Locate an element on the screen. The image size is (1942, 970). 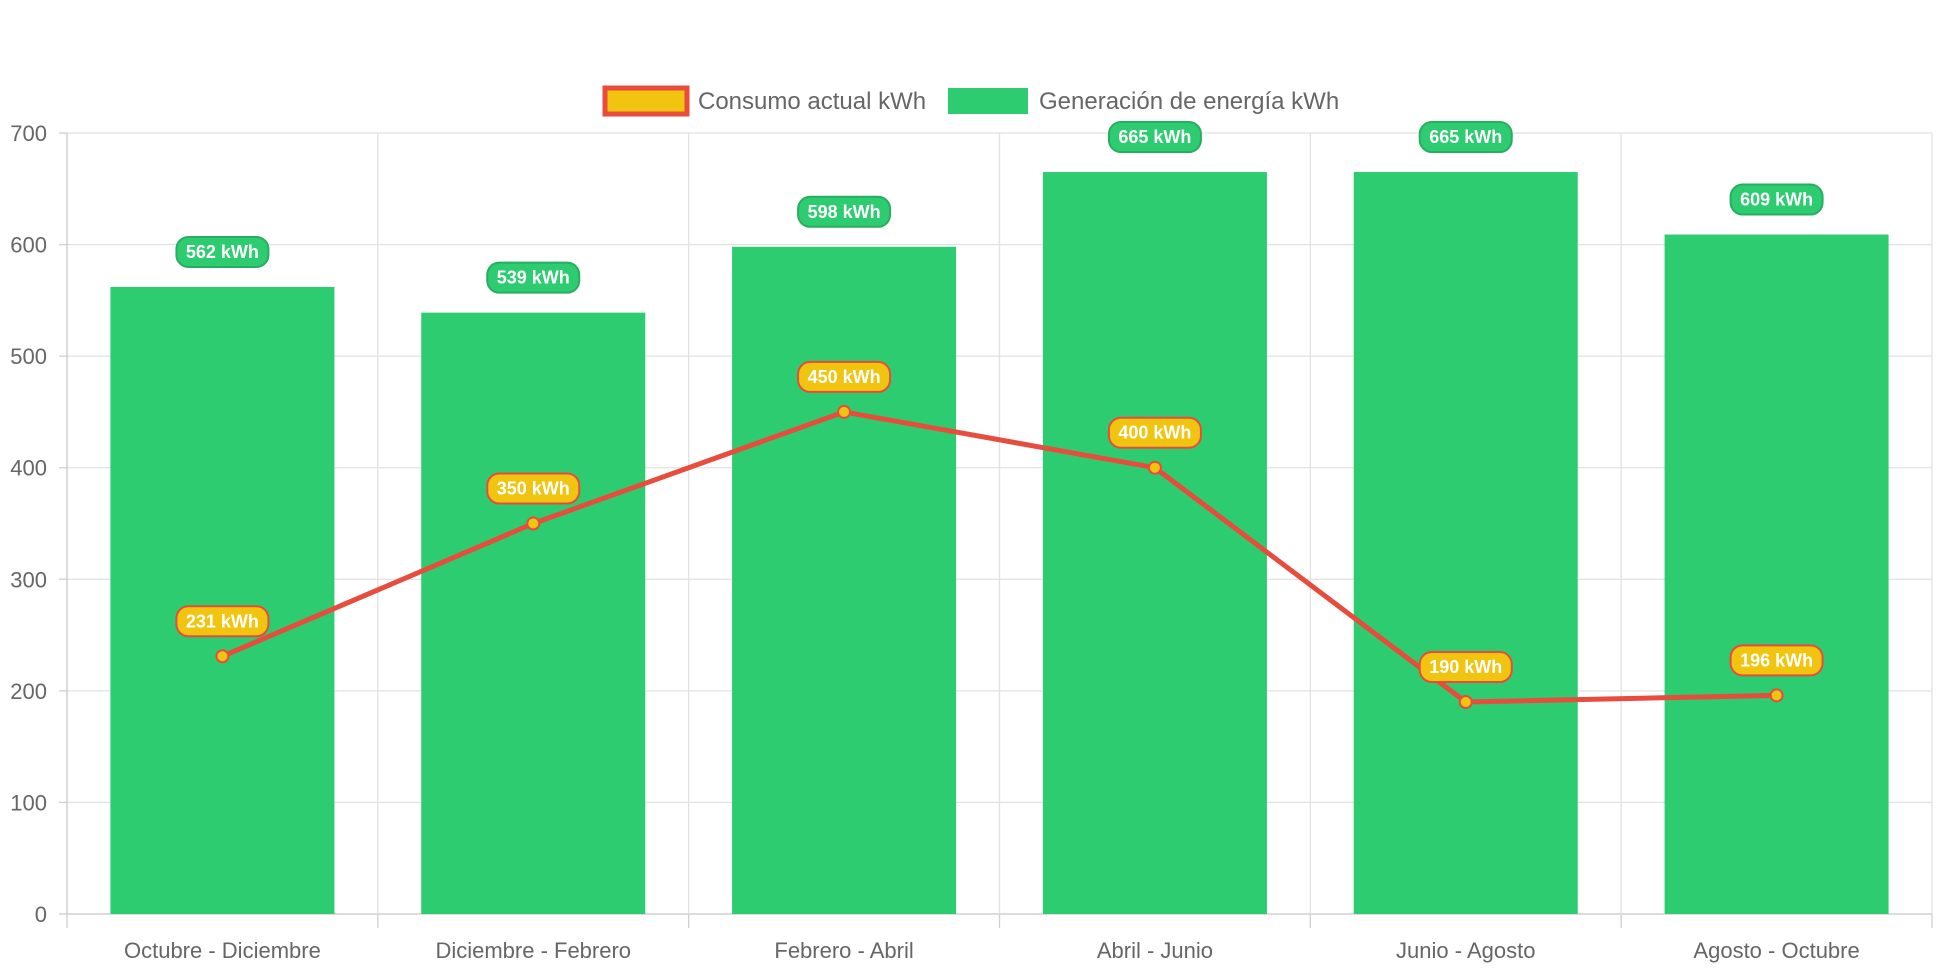
bar-data-label: 609 kWh is located at coordinates (1776, 199).